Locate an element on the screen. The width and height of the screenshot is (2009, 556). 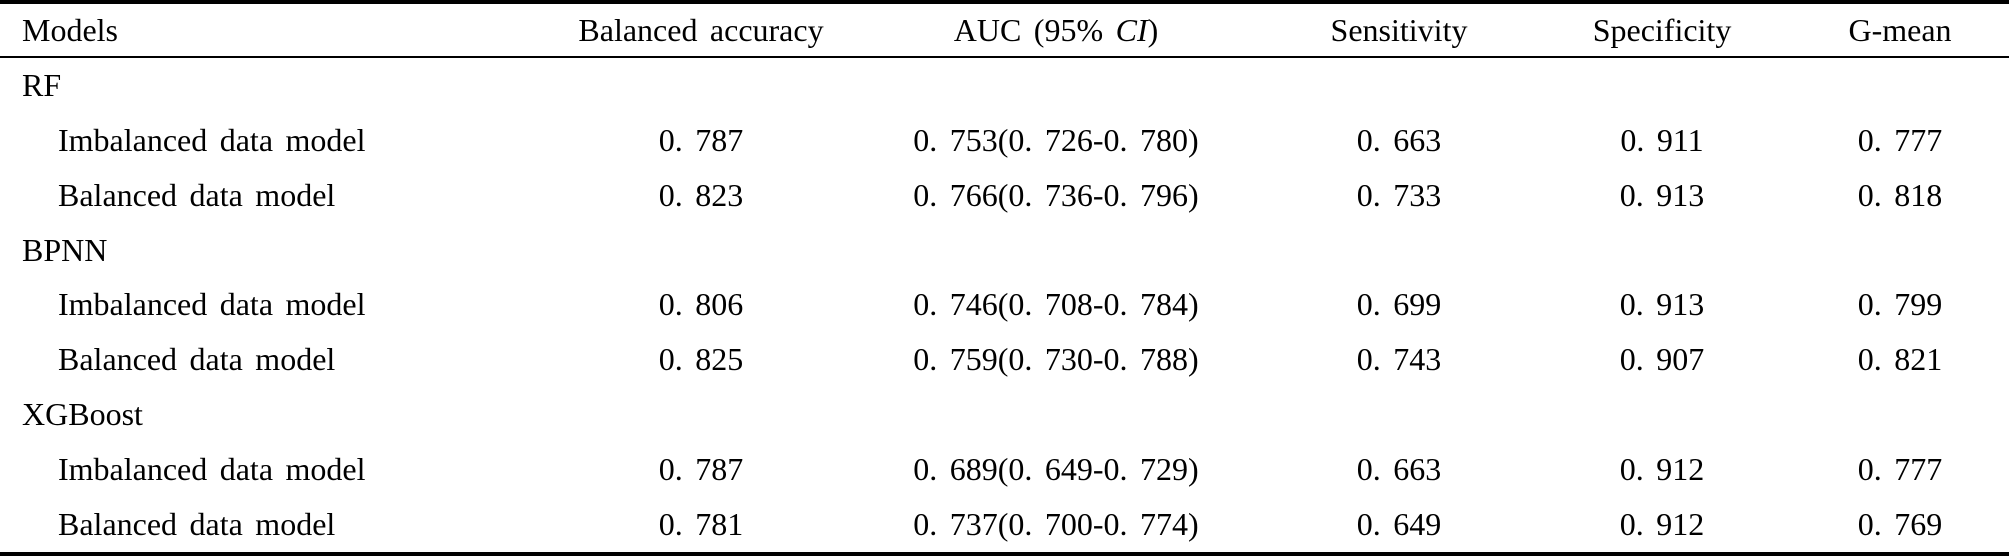
auc-header-text: AUC (95% is located at coordinates (1034, 29).